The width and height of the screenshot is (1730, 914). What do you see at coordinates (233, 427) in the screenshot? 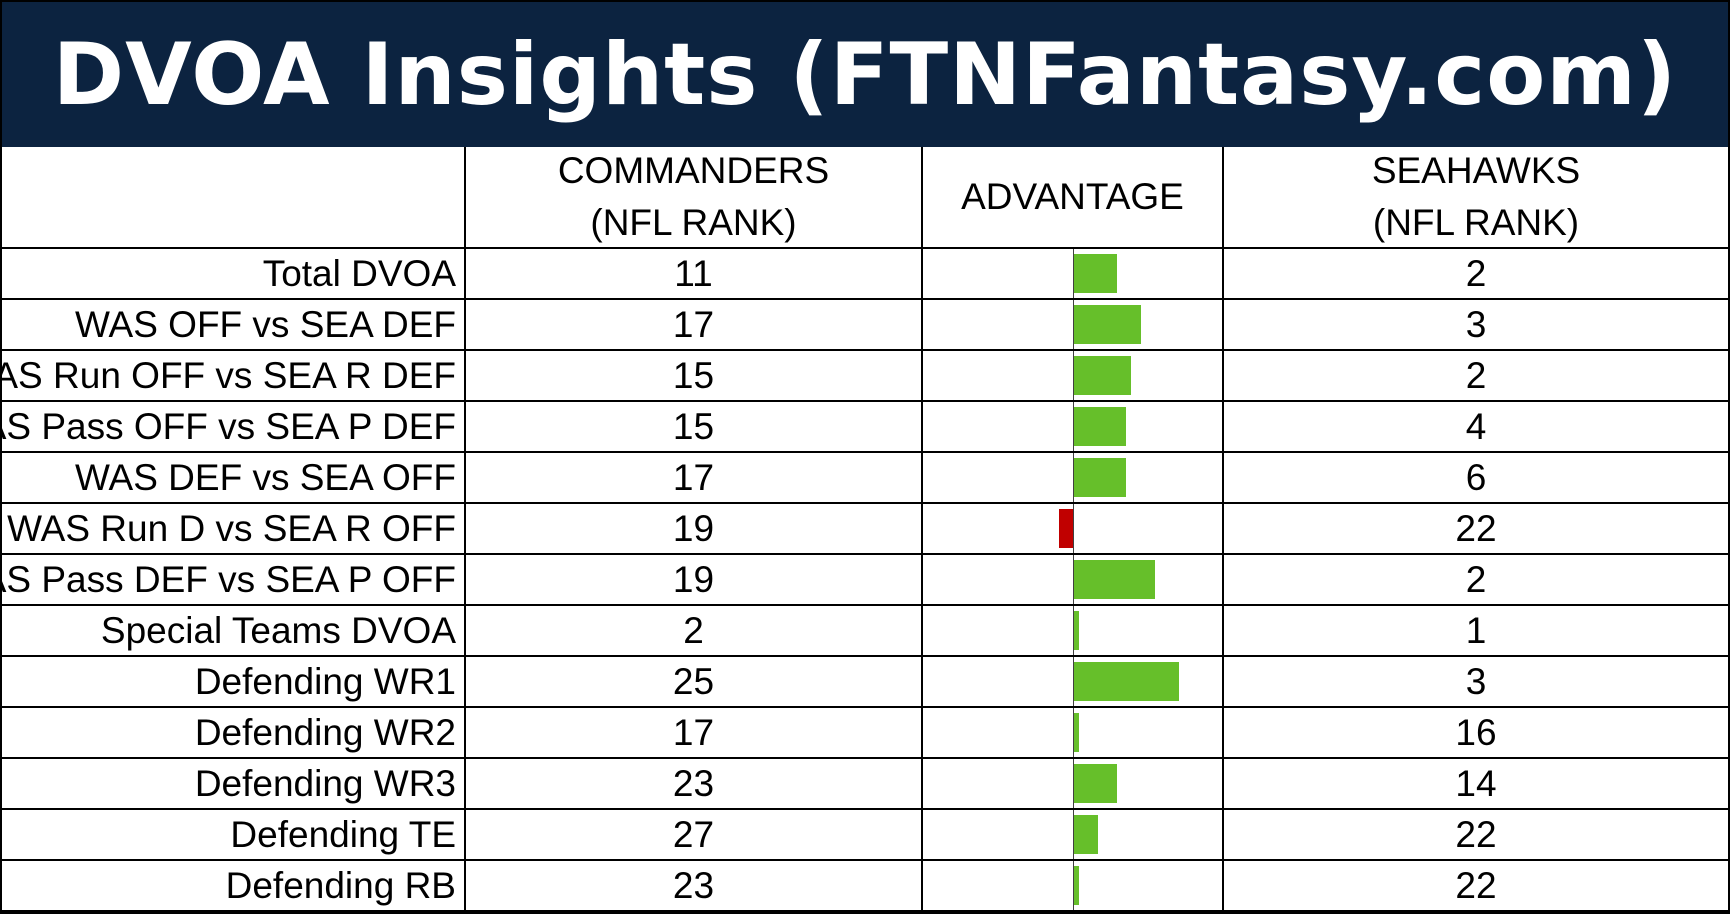
I see `row-label: WAS Pass OFF vs SEA P DEF` at bounding box center [233, 427].